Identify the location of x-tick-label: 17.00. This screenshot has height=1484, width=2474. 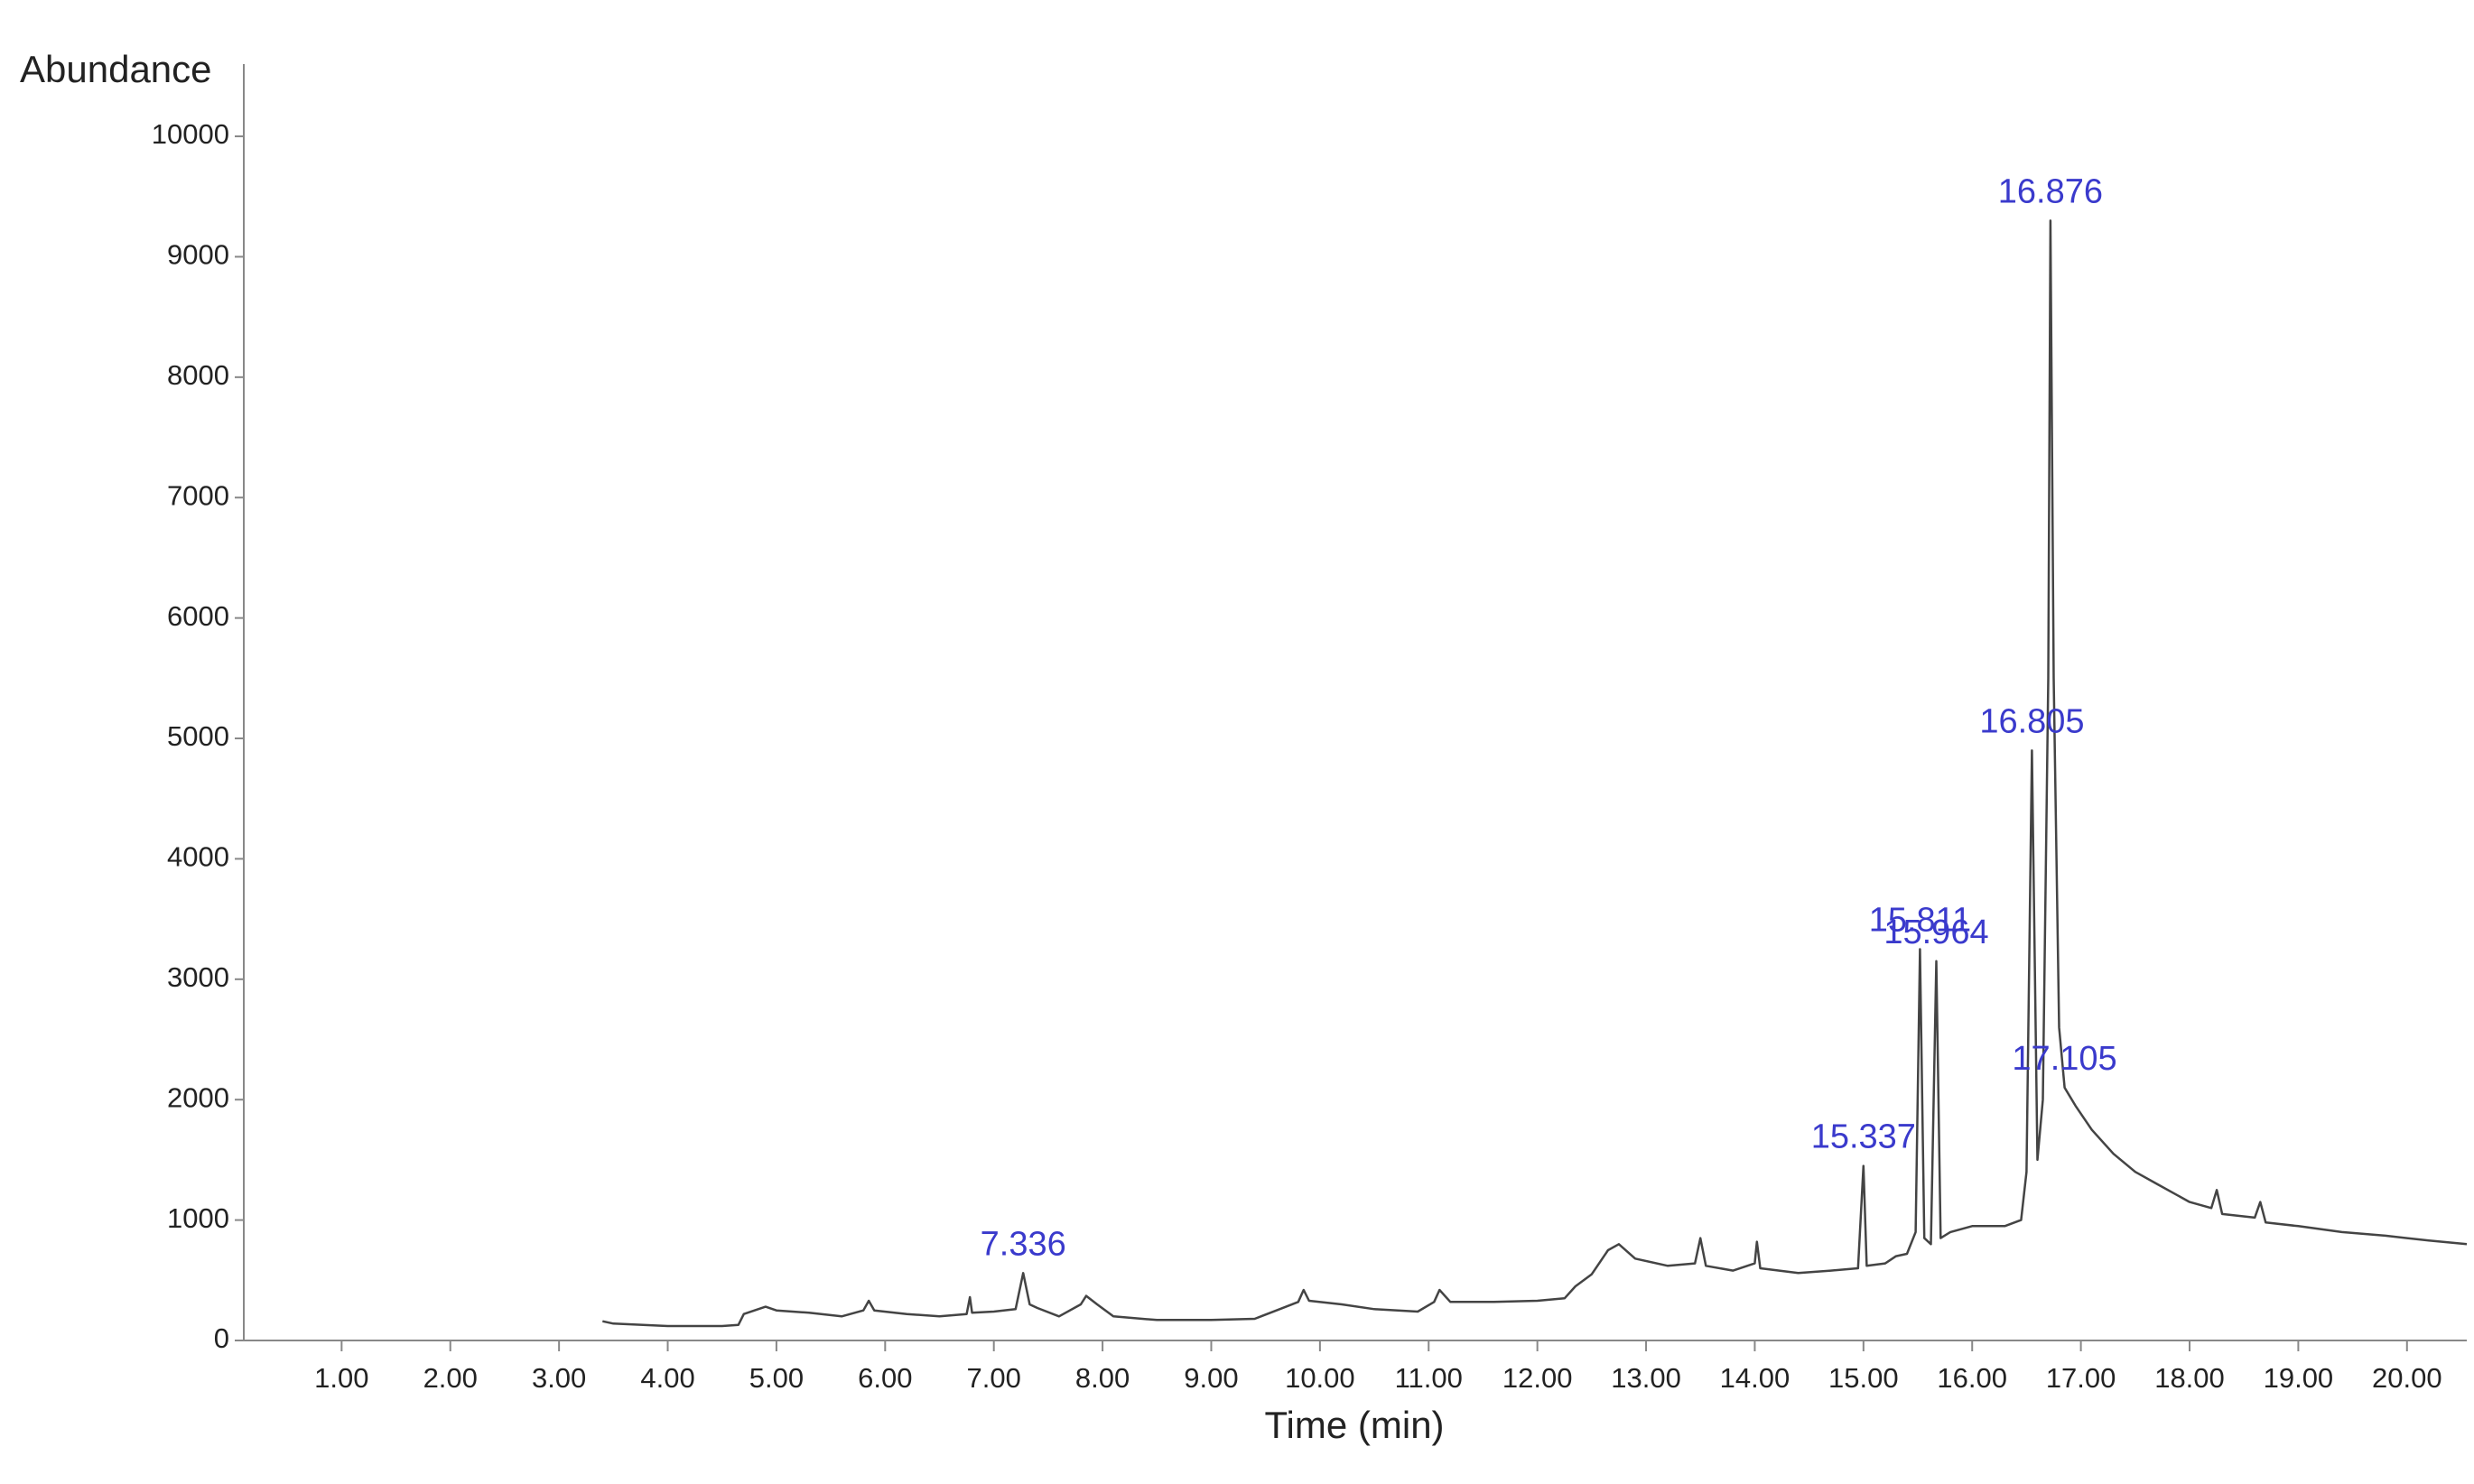
(2081, 1378).